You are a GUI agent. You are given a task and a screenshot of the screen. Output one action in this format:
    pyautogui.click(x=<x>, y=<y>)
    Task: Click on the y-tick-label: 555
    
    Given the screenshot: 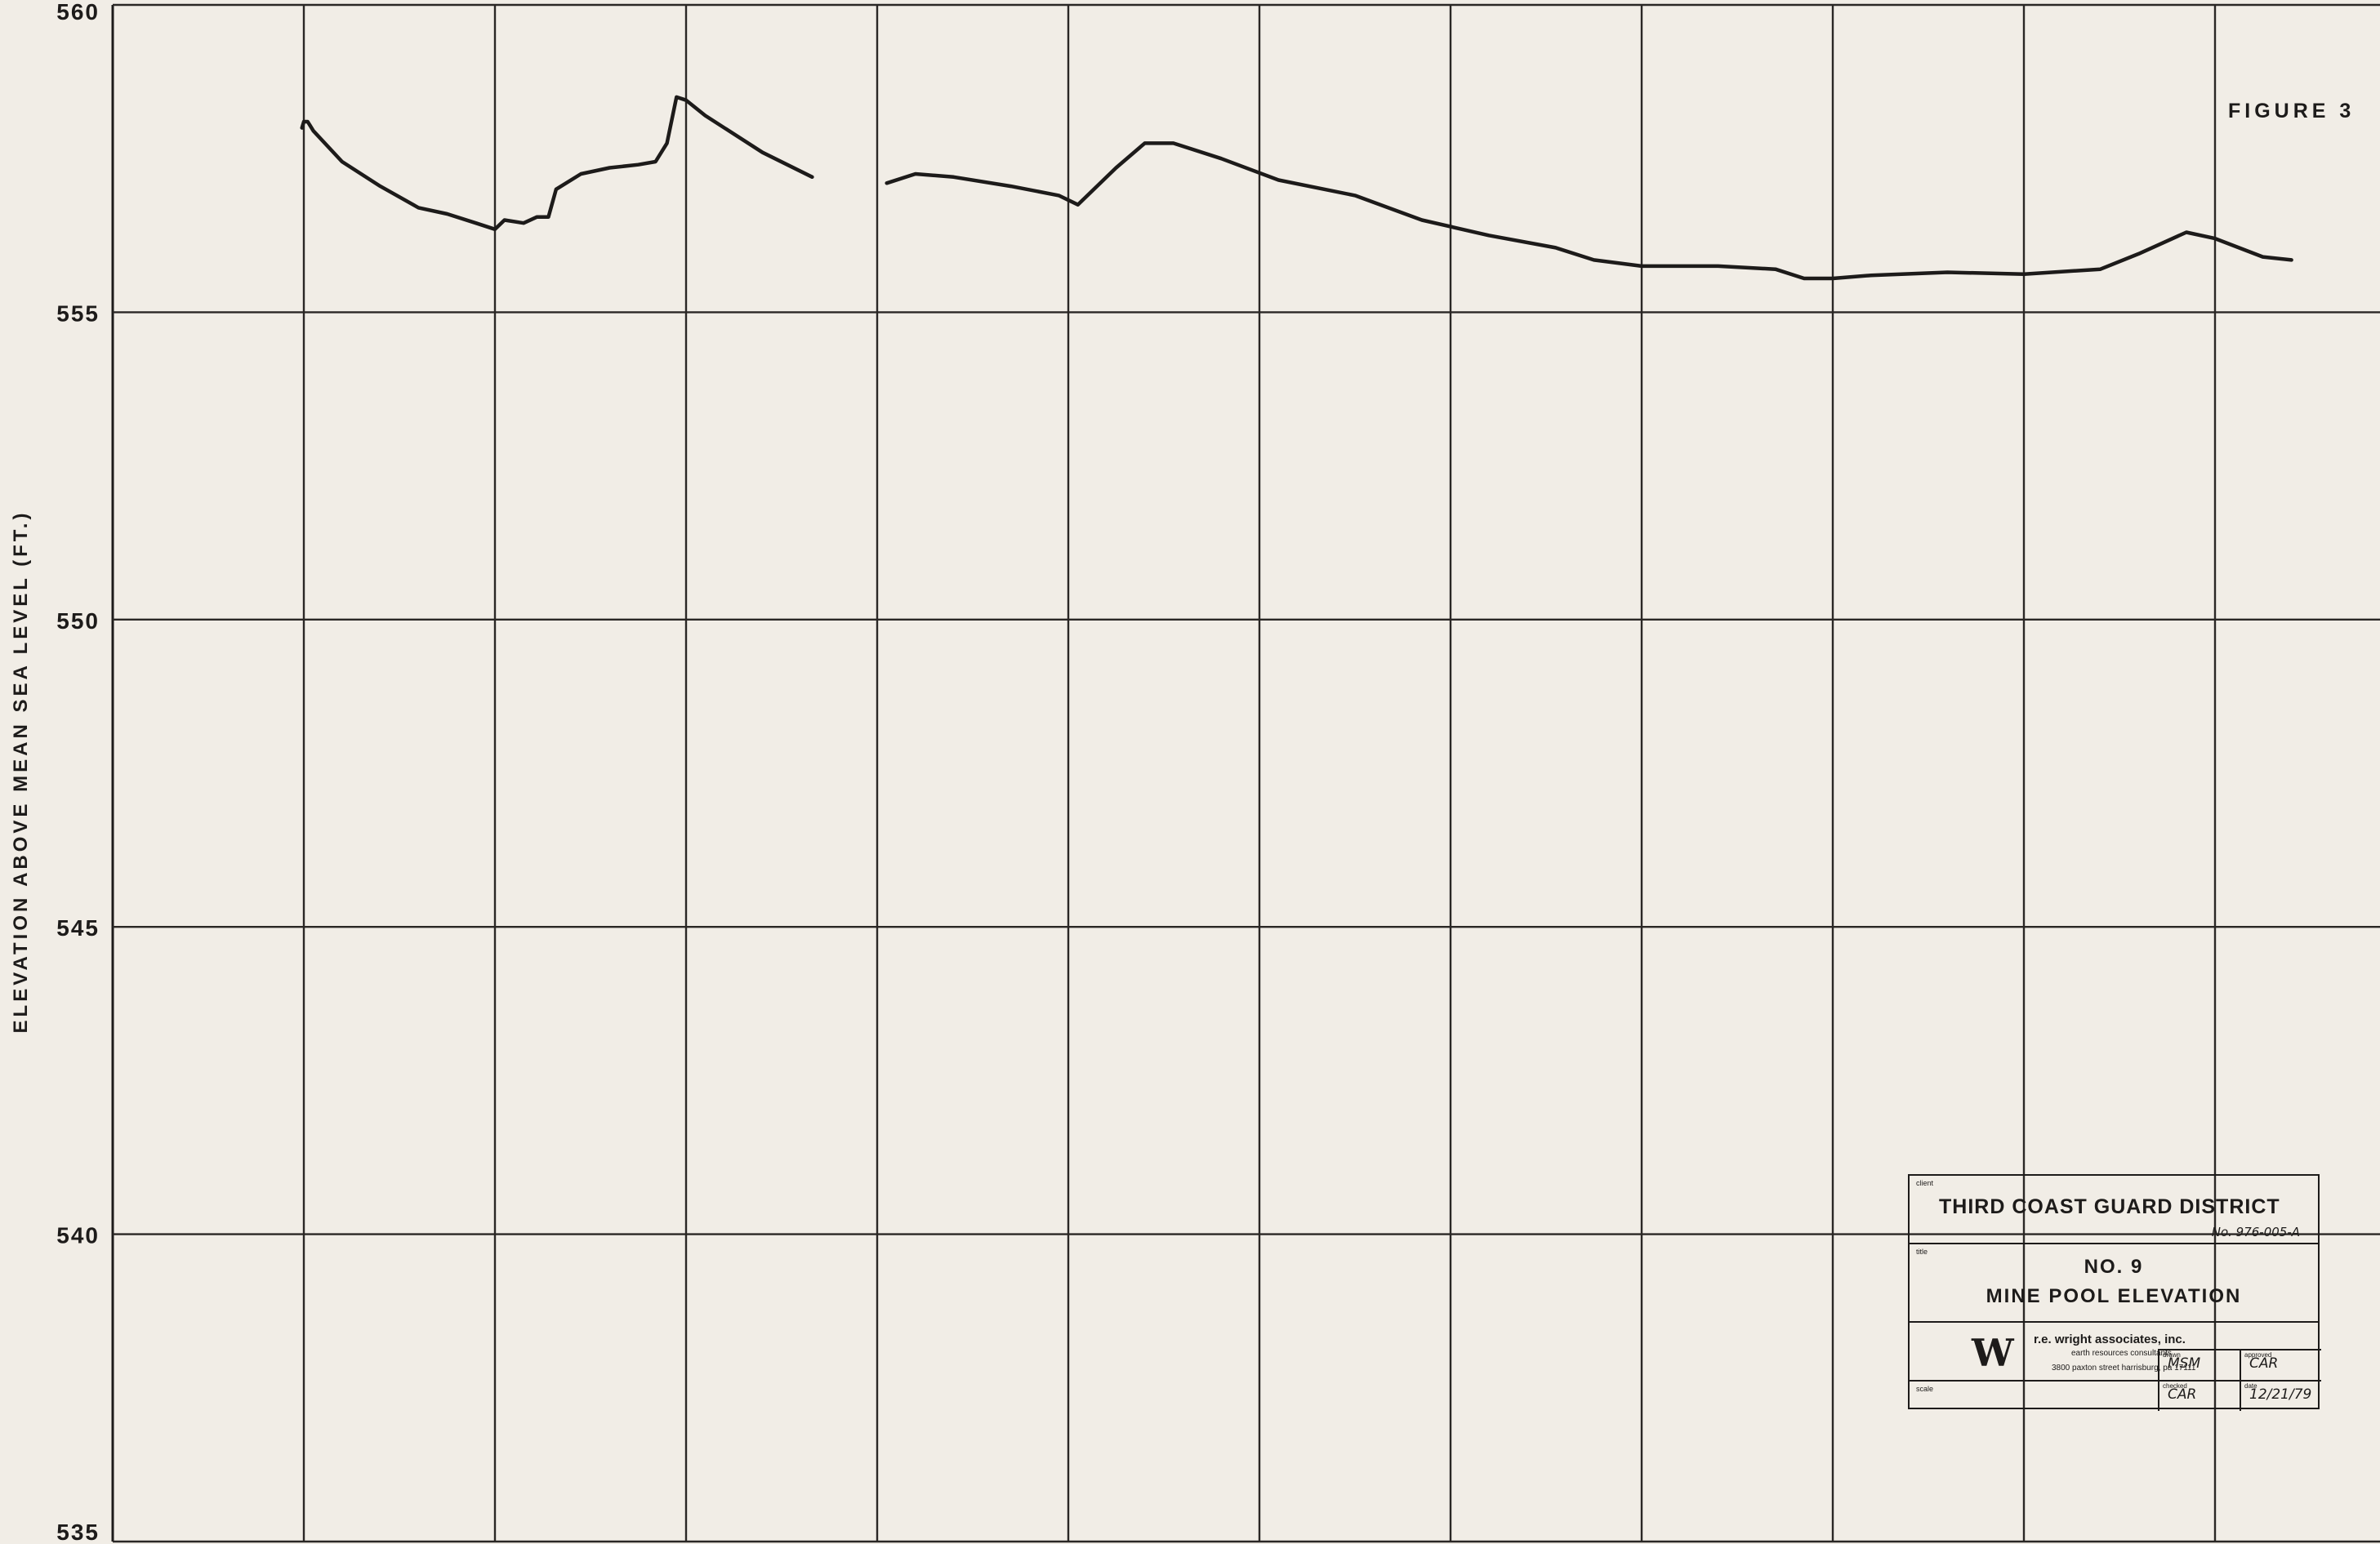 What is the action you would take?
    pyautogui.click(x=78, y=313)
    